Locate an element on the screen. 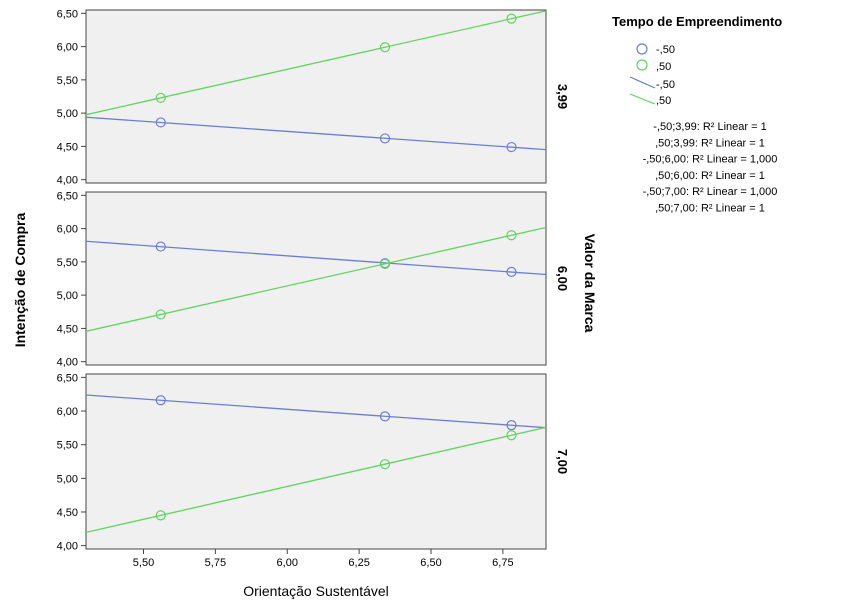 The image size is (846, 606). panel-label: 6,00 is located at coordinates (562, 278).